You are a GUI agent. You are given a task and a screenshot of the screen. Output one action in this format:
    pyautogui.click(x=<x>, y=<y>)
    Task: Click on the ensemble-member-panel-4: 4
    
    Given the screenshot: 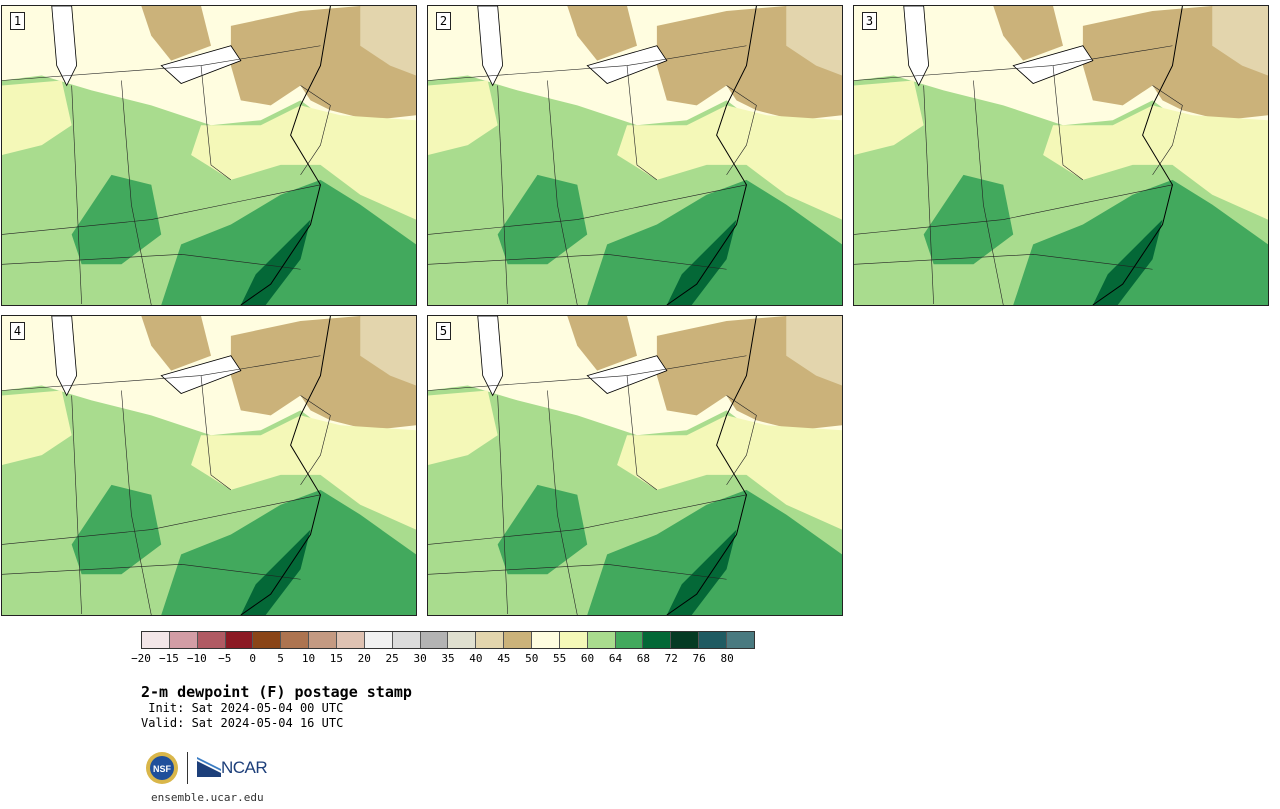 What is the action you would take?
    pyautogui.click(x=209, y=465)
    